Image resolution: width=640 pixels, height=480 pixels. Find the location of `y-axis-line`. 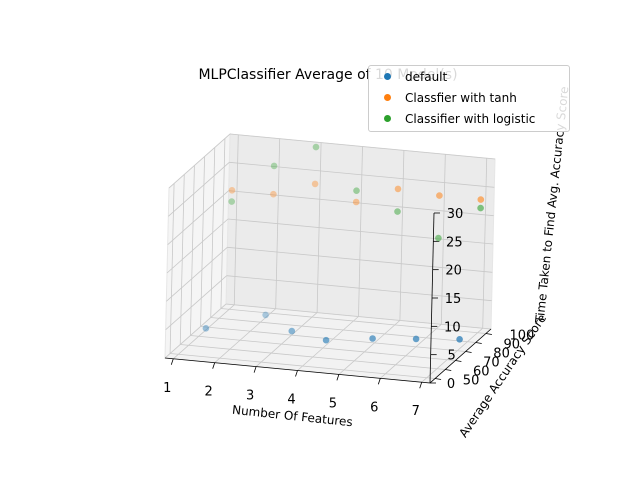

y-axis-line is located at coordinates (460, 356).